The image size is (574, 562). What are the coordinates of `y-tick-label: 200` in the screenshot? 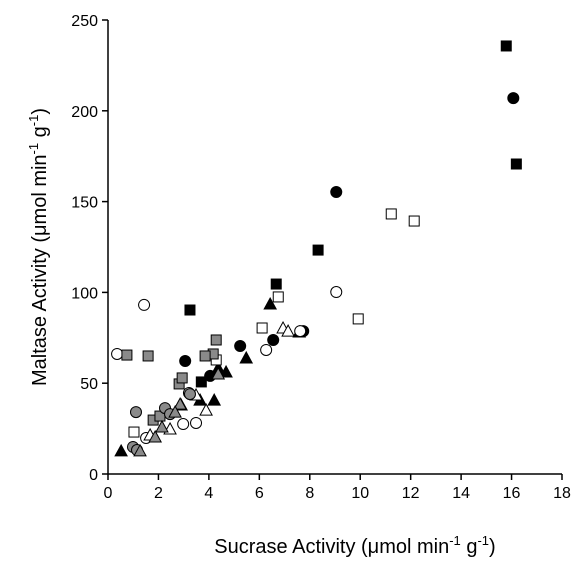 It's located at (84, 112).